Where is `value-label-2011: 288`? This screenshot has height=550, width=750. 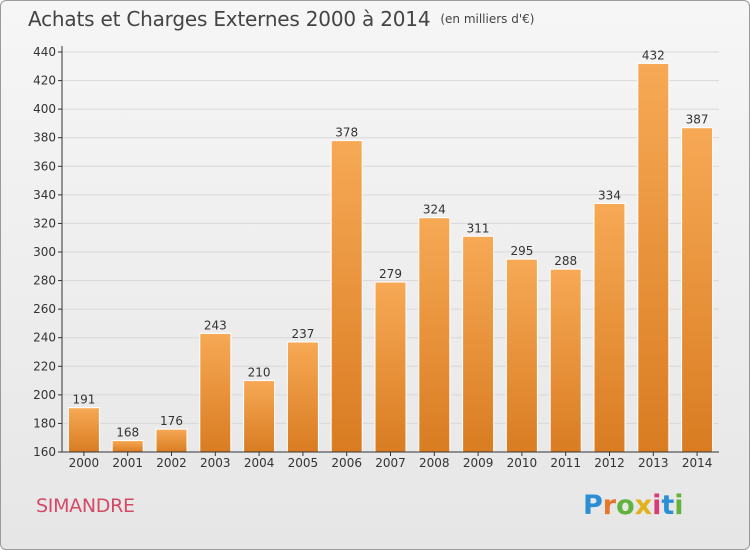 value-label-2011: 288 is located at coordinates (565, 261).